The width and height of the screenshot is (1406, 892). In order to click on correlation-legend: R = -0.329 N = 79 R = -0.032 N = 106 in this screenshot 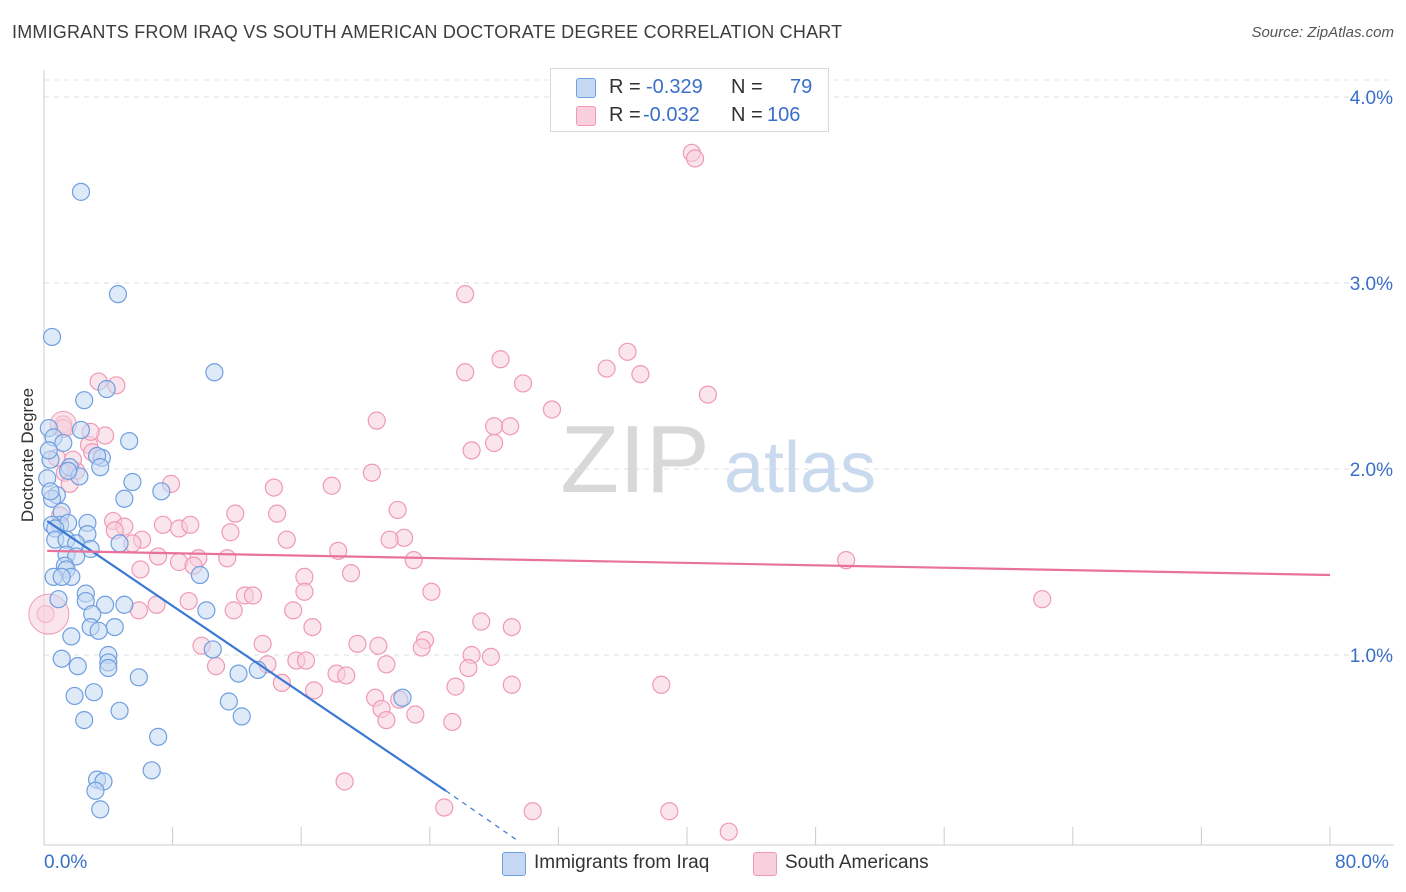, I will do `click(689, 100)`.